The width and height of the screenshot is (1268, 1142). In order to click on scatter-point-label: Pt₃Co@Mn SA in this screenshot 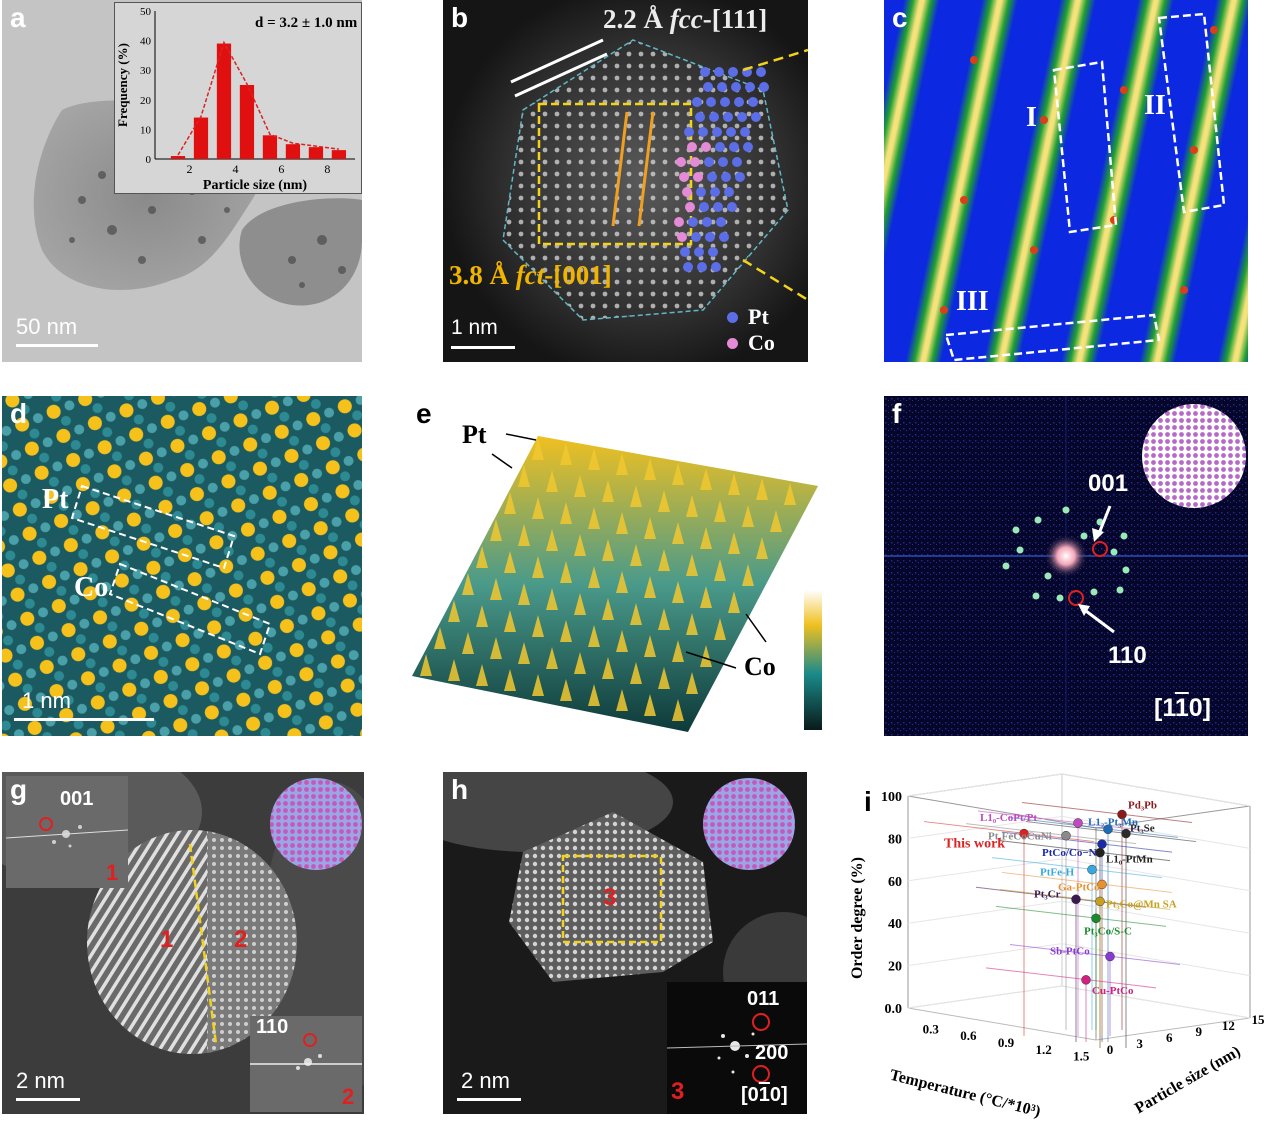, I will do `click(1141, 904)`.